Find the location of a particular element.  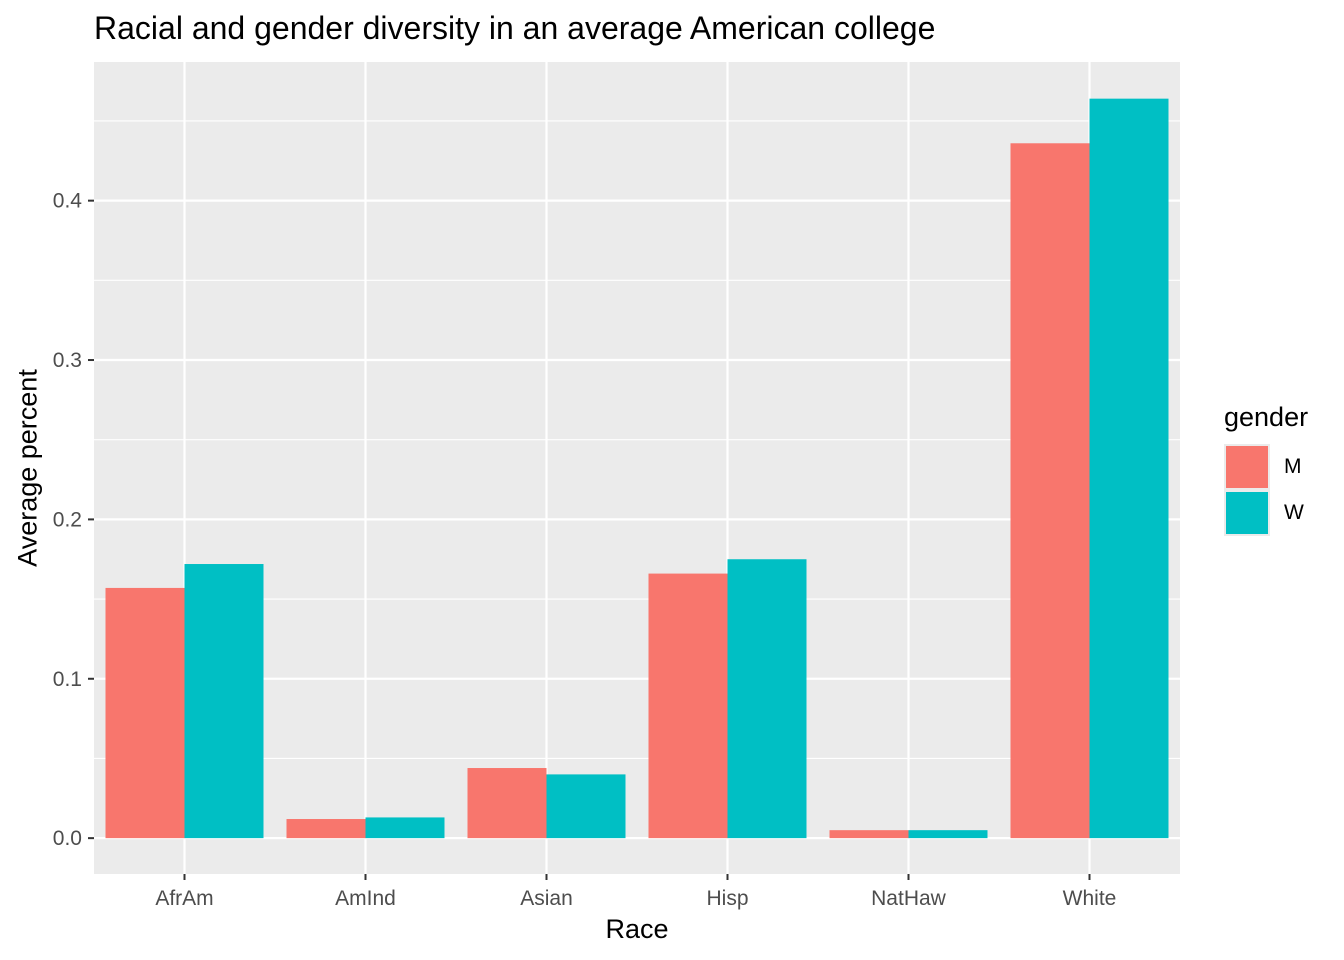

y-tick-label: 0.1 is located at coordinates (67, 679).